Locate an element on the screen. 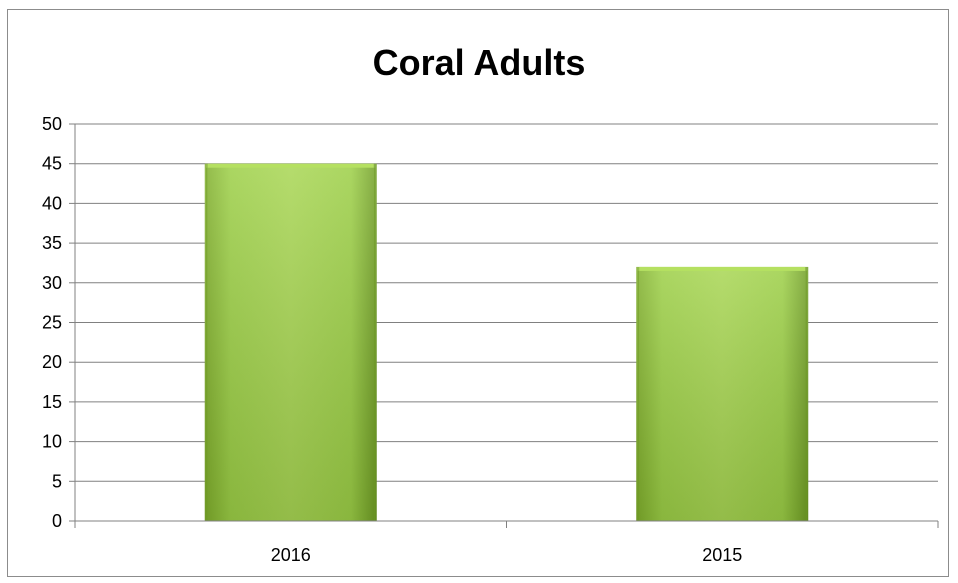 This screenshot has width=958, height=583. y-tick-label: 35 is located at coordinates (52, 243).